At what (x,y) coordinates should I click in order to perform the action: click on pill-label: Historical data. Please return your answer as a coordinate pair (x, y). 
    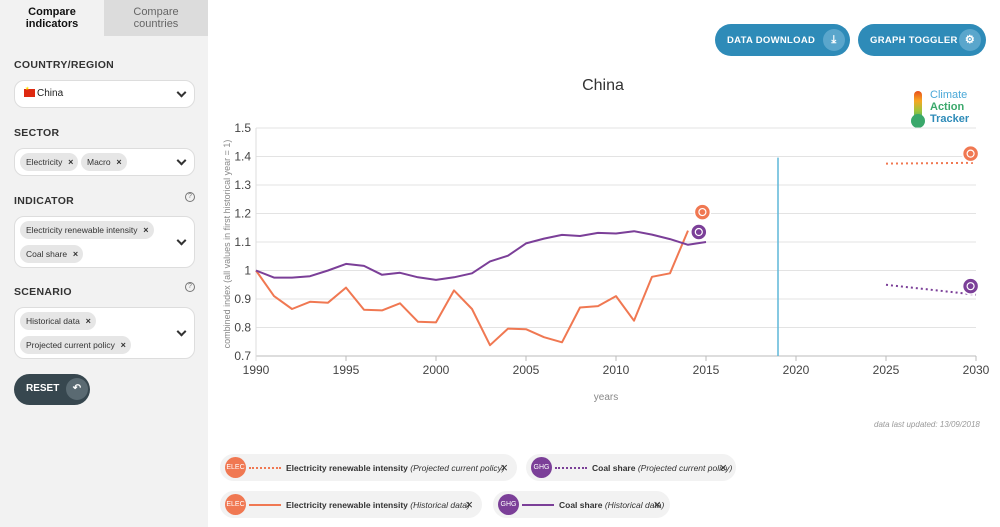
    Looking at the image, I should click on (53, 321).